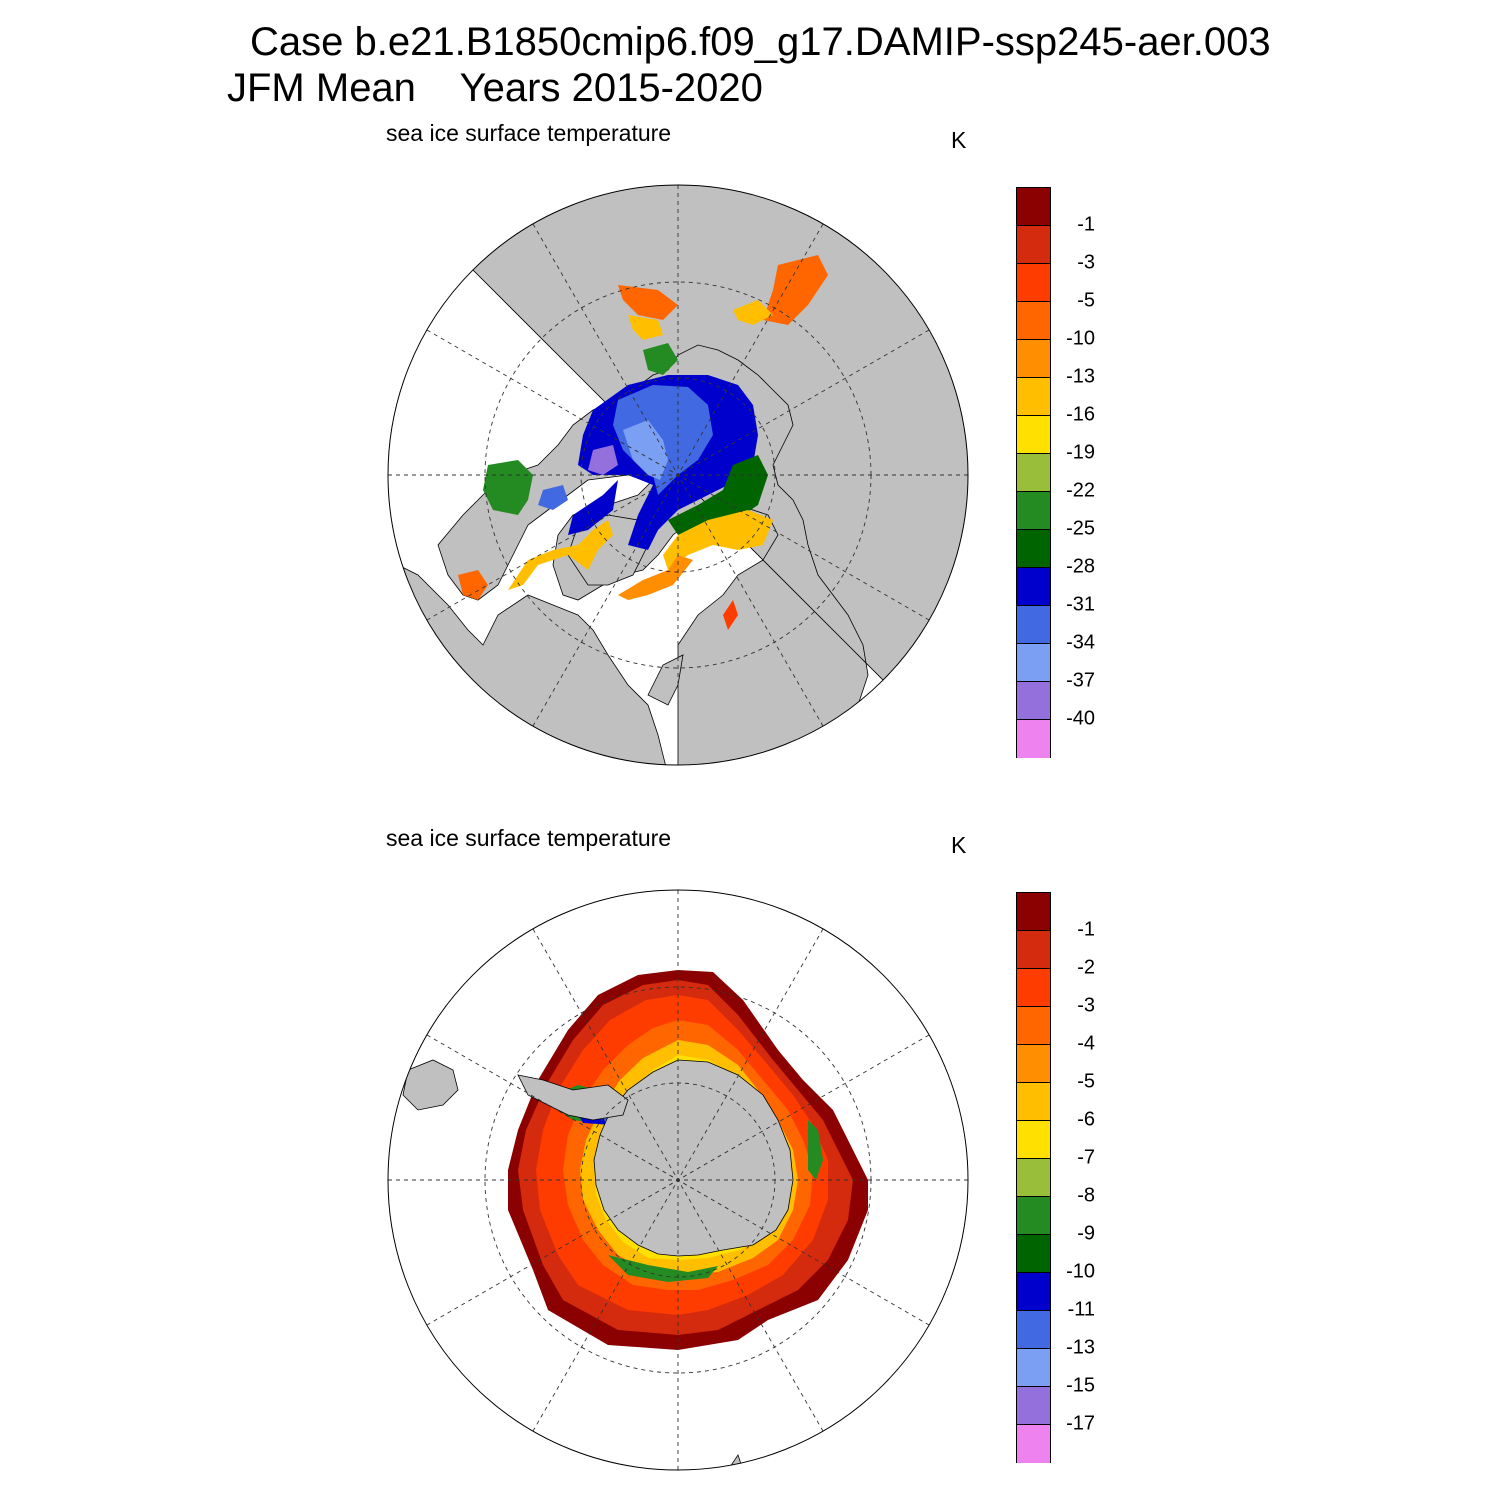 The height and width of the screenshot is (1500, 1500). What do you see at coordinates (1086, 1157) in the screenshot?
I see `antarctic-colorbar-label: -7` at bounding box center [1086, 1157].